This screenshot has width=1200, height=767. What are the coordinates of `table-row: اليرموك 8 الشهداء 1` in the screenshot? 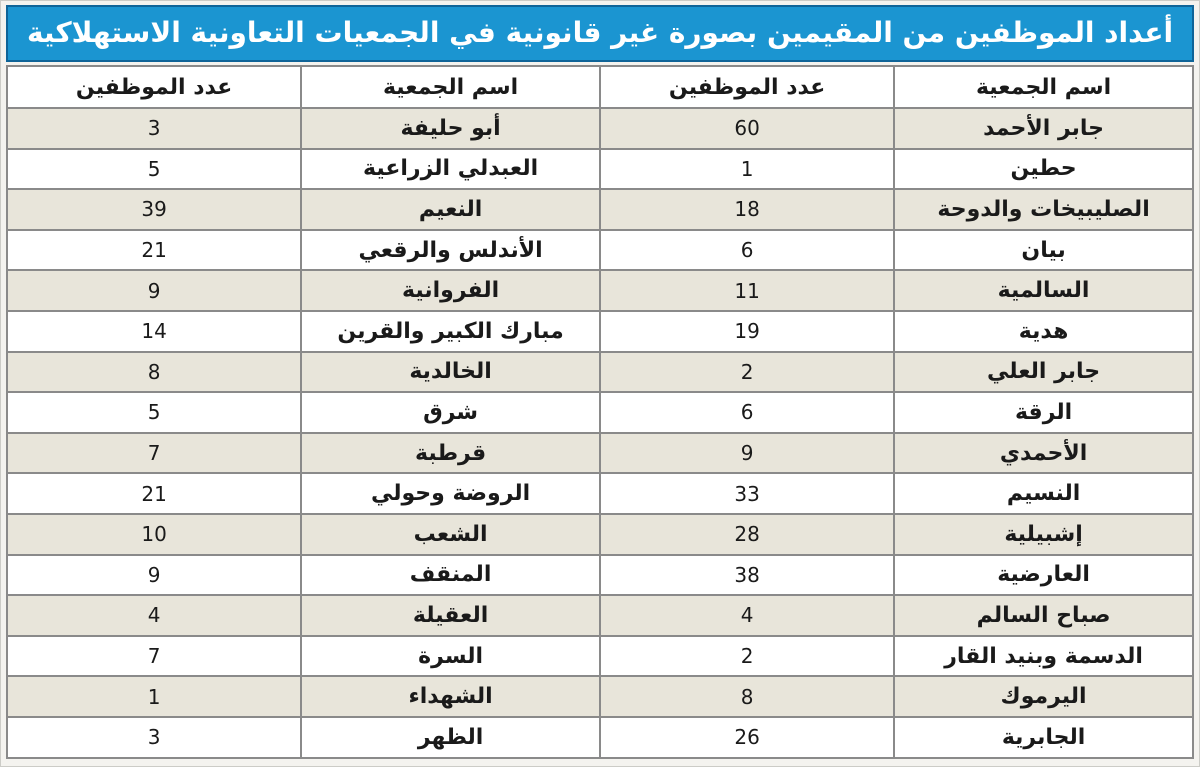 It's located at (599, 696).